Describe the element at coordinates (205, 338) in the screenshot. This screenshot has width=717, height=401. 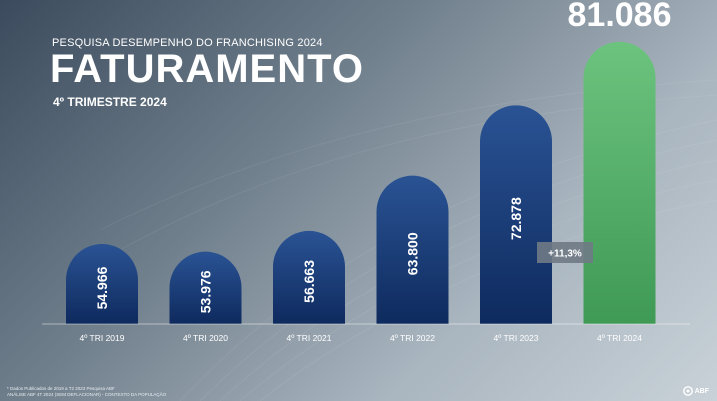
I see `category-label: 4º TRI 2020` at that location.